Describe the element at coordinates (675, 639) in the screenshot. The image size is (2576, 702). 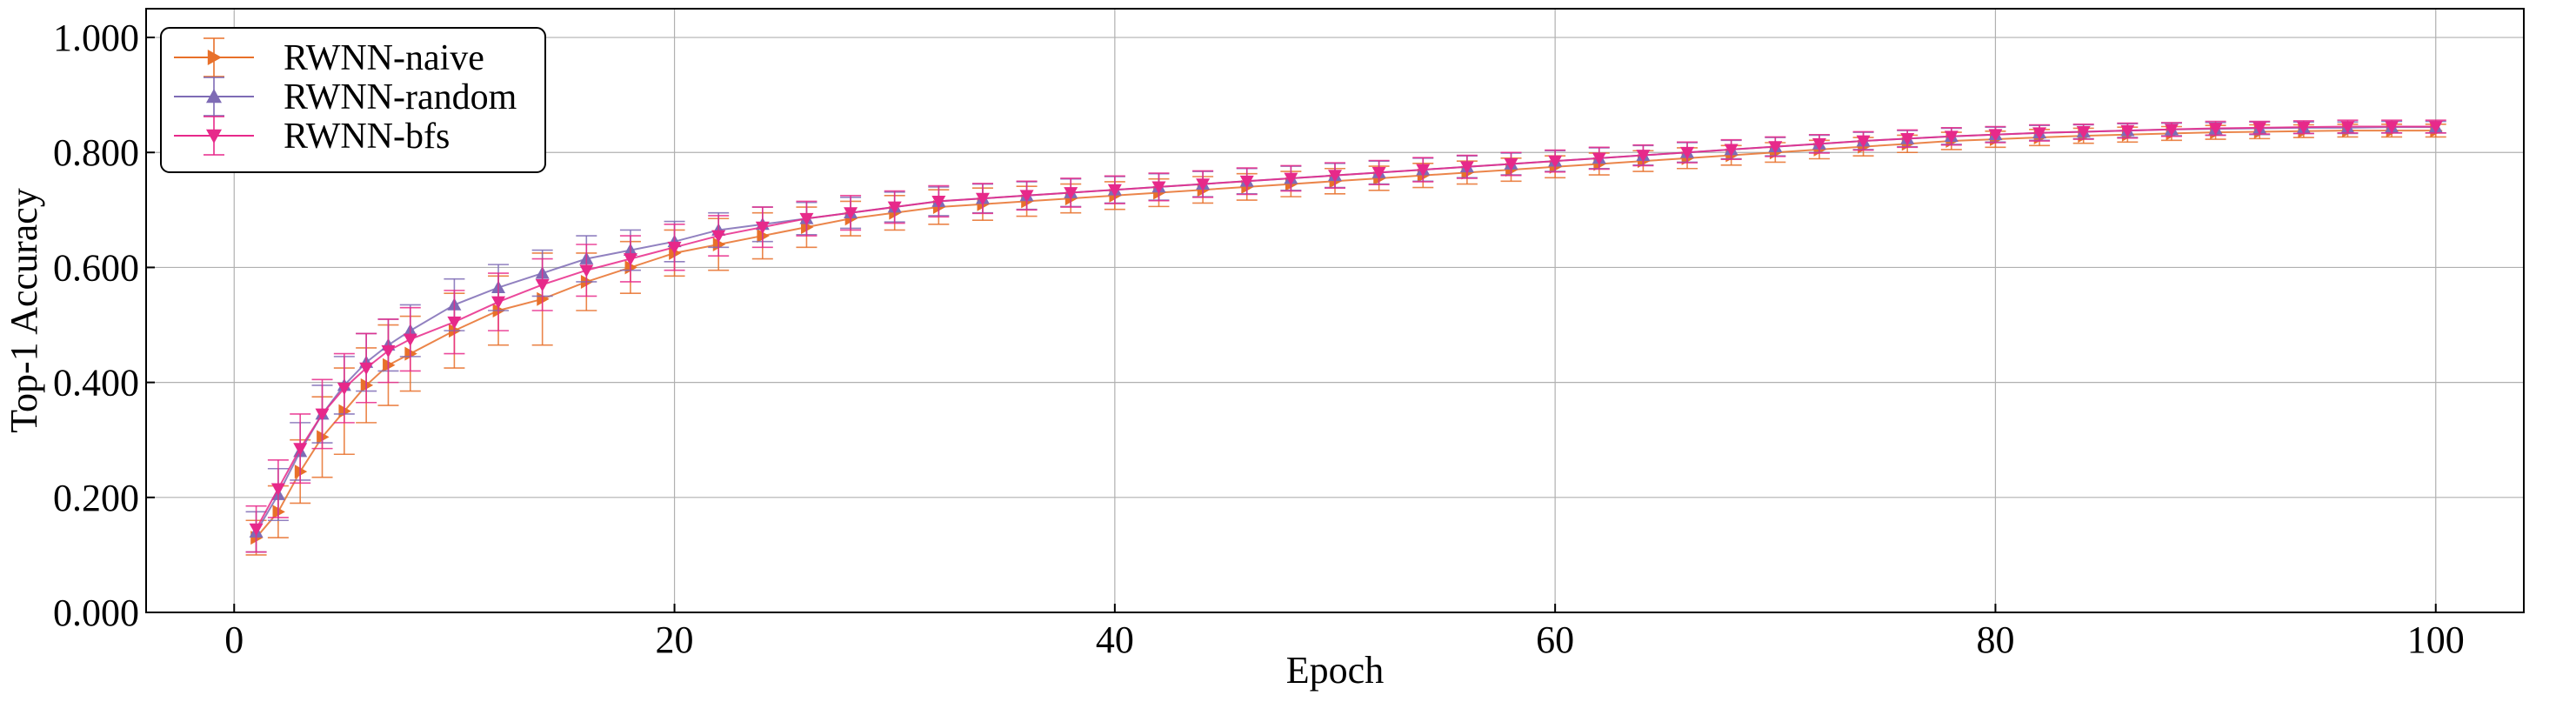
I see `x-tick-label: 20` at that location.